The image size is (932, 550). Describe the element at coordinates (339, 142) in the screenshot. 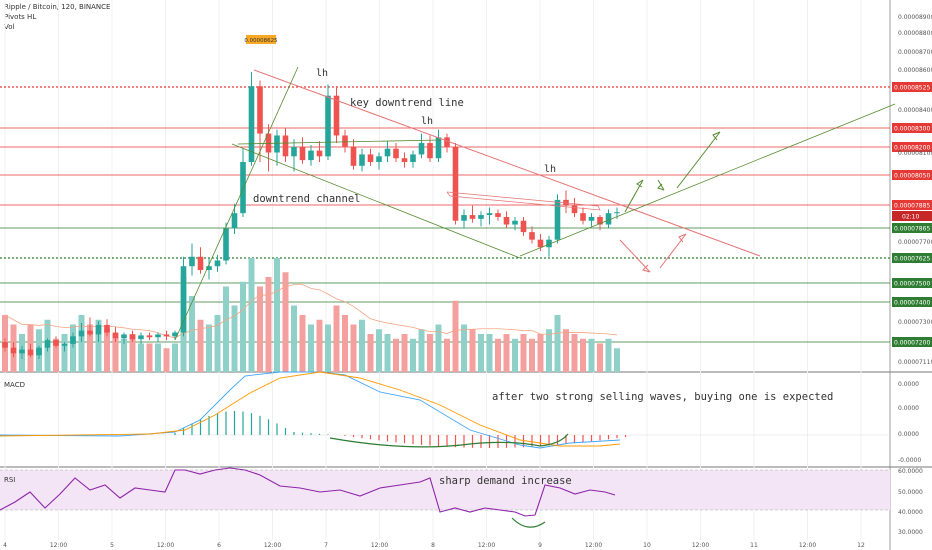

I see `channel-upper-line` at that location.